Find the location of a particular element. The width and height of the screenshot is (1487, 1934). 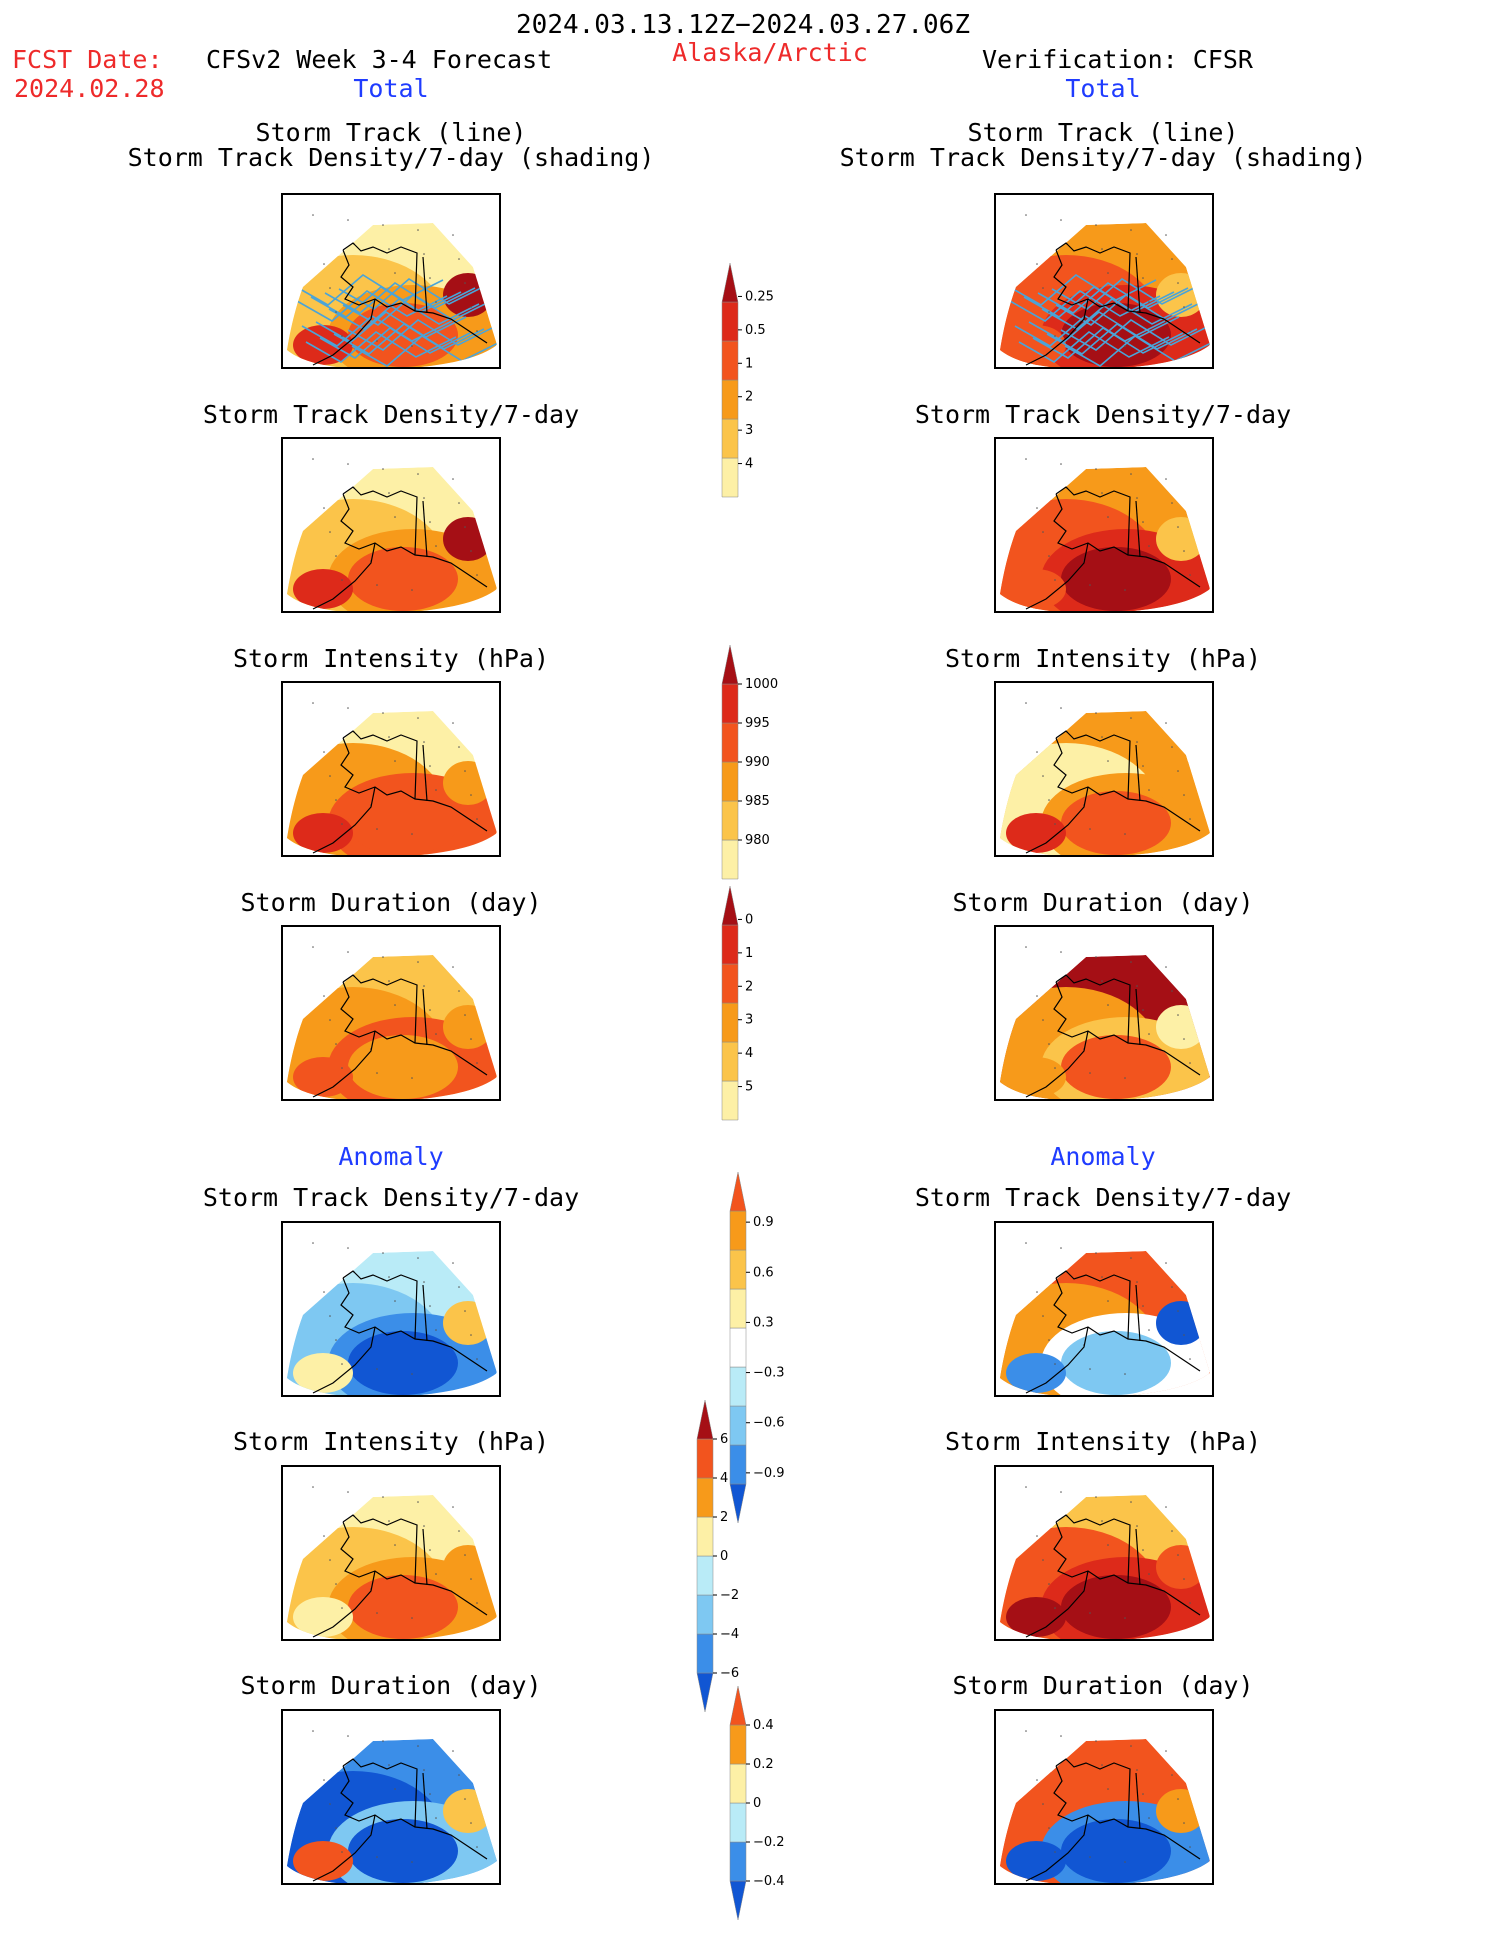

colorbar-tick-label: 4 is located at coordinates (749, 464).